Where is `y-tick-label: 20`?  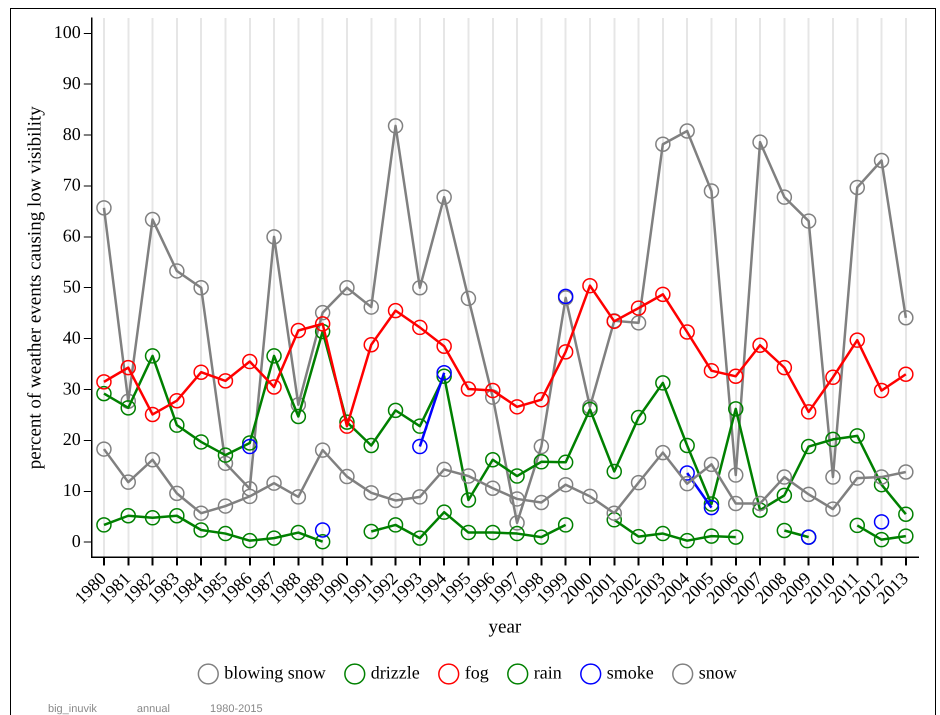 y-tick-label: 20 is located at coordinates (71, 439).